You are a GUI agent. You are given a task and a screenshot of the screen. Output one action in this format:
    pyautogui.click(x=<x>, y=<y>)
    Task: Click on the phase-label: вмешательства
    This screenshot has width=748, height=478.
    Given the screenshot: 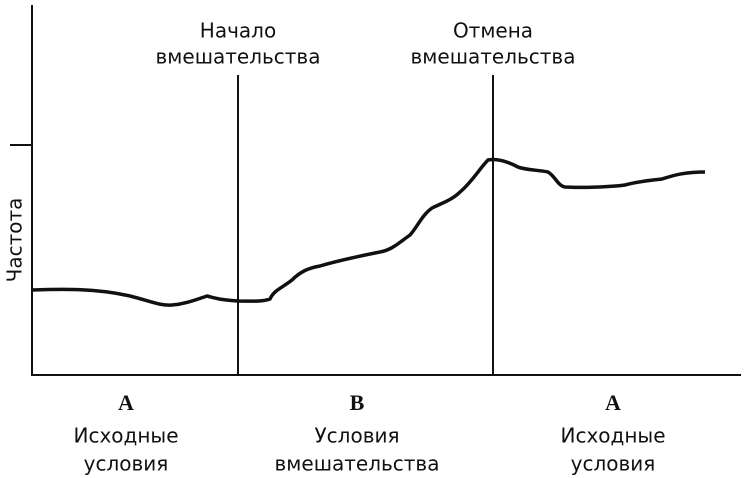 What is the action you would take?
    pyautogui.click(x=357, y=464)
    